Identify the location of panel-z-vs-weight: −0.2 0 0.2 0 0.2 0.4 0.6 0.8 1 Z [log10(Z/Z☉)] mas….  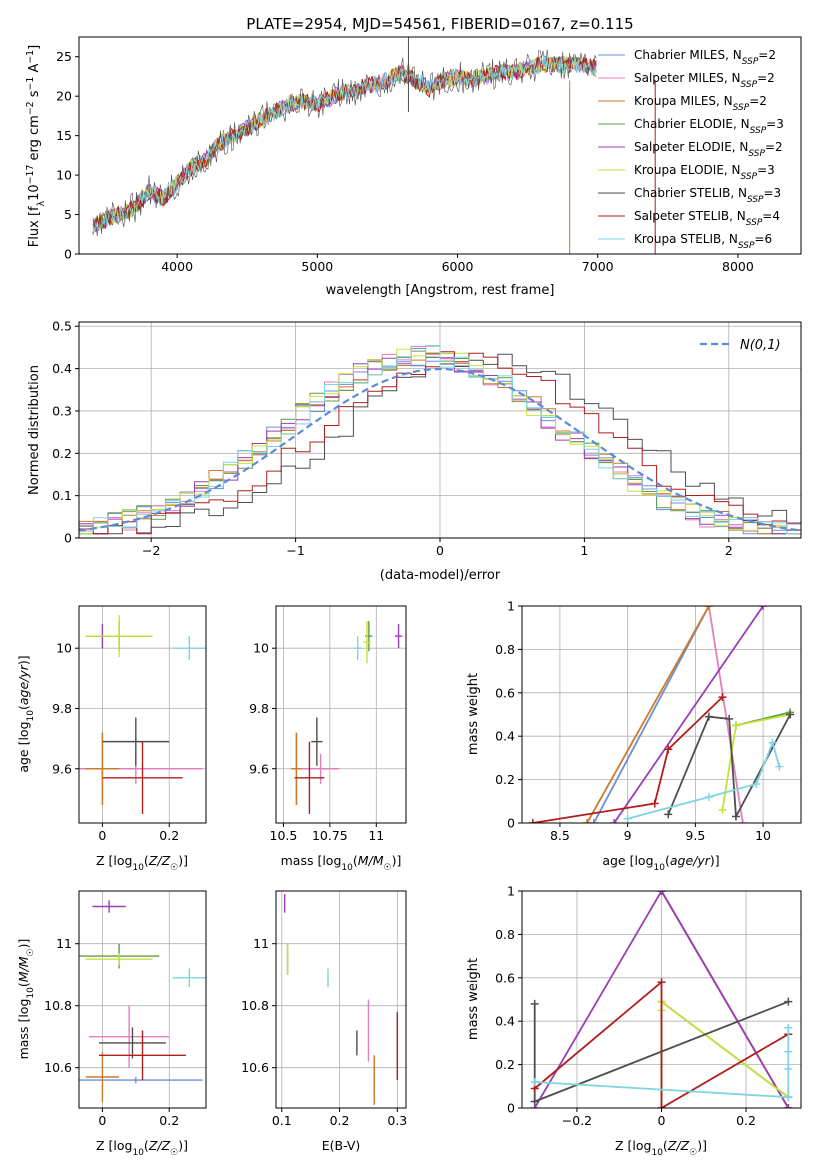
(634, 1021).